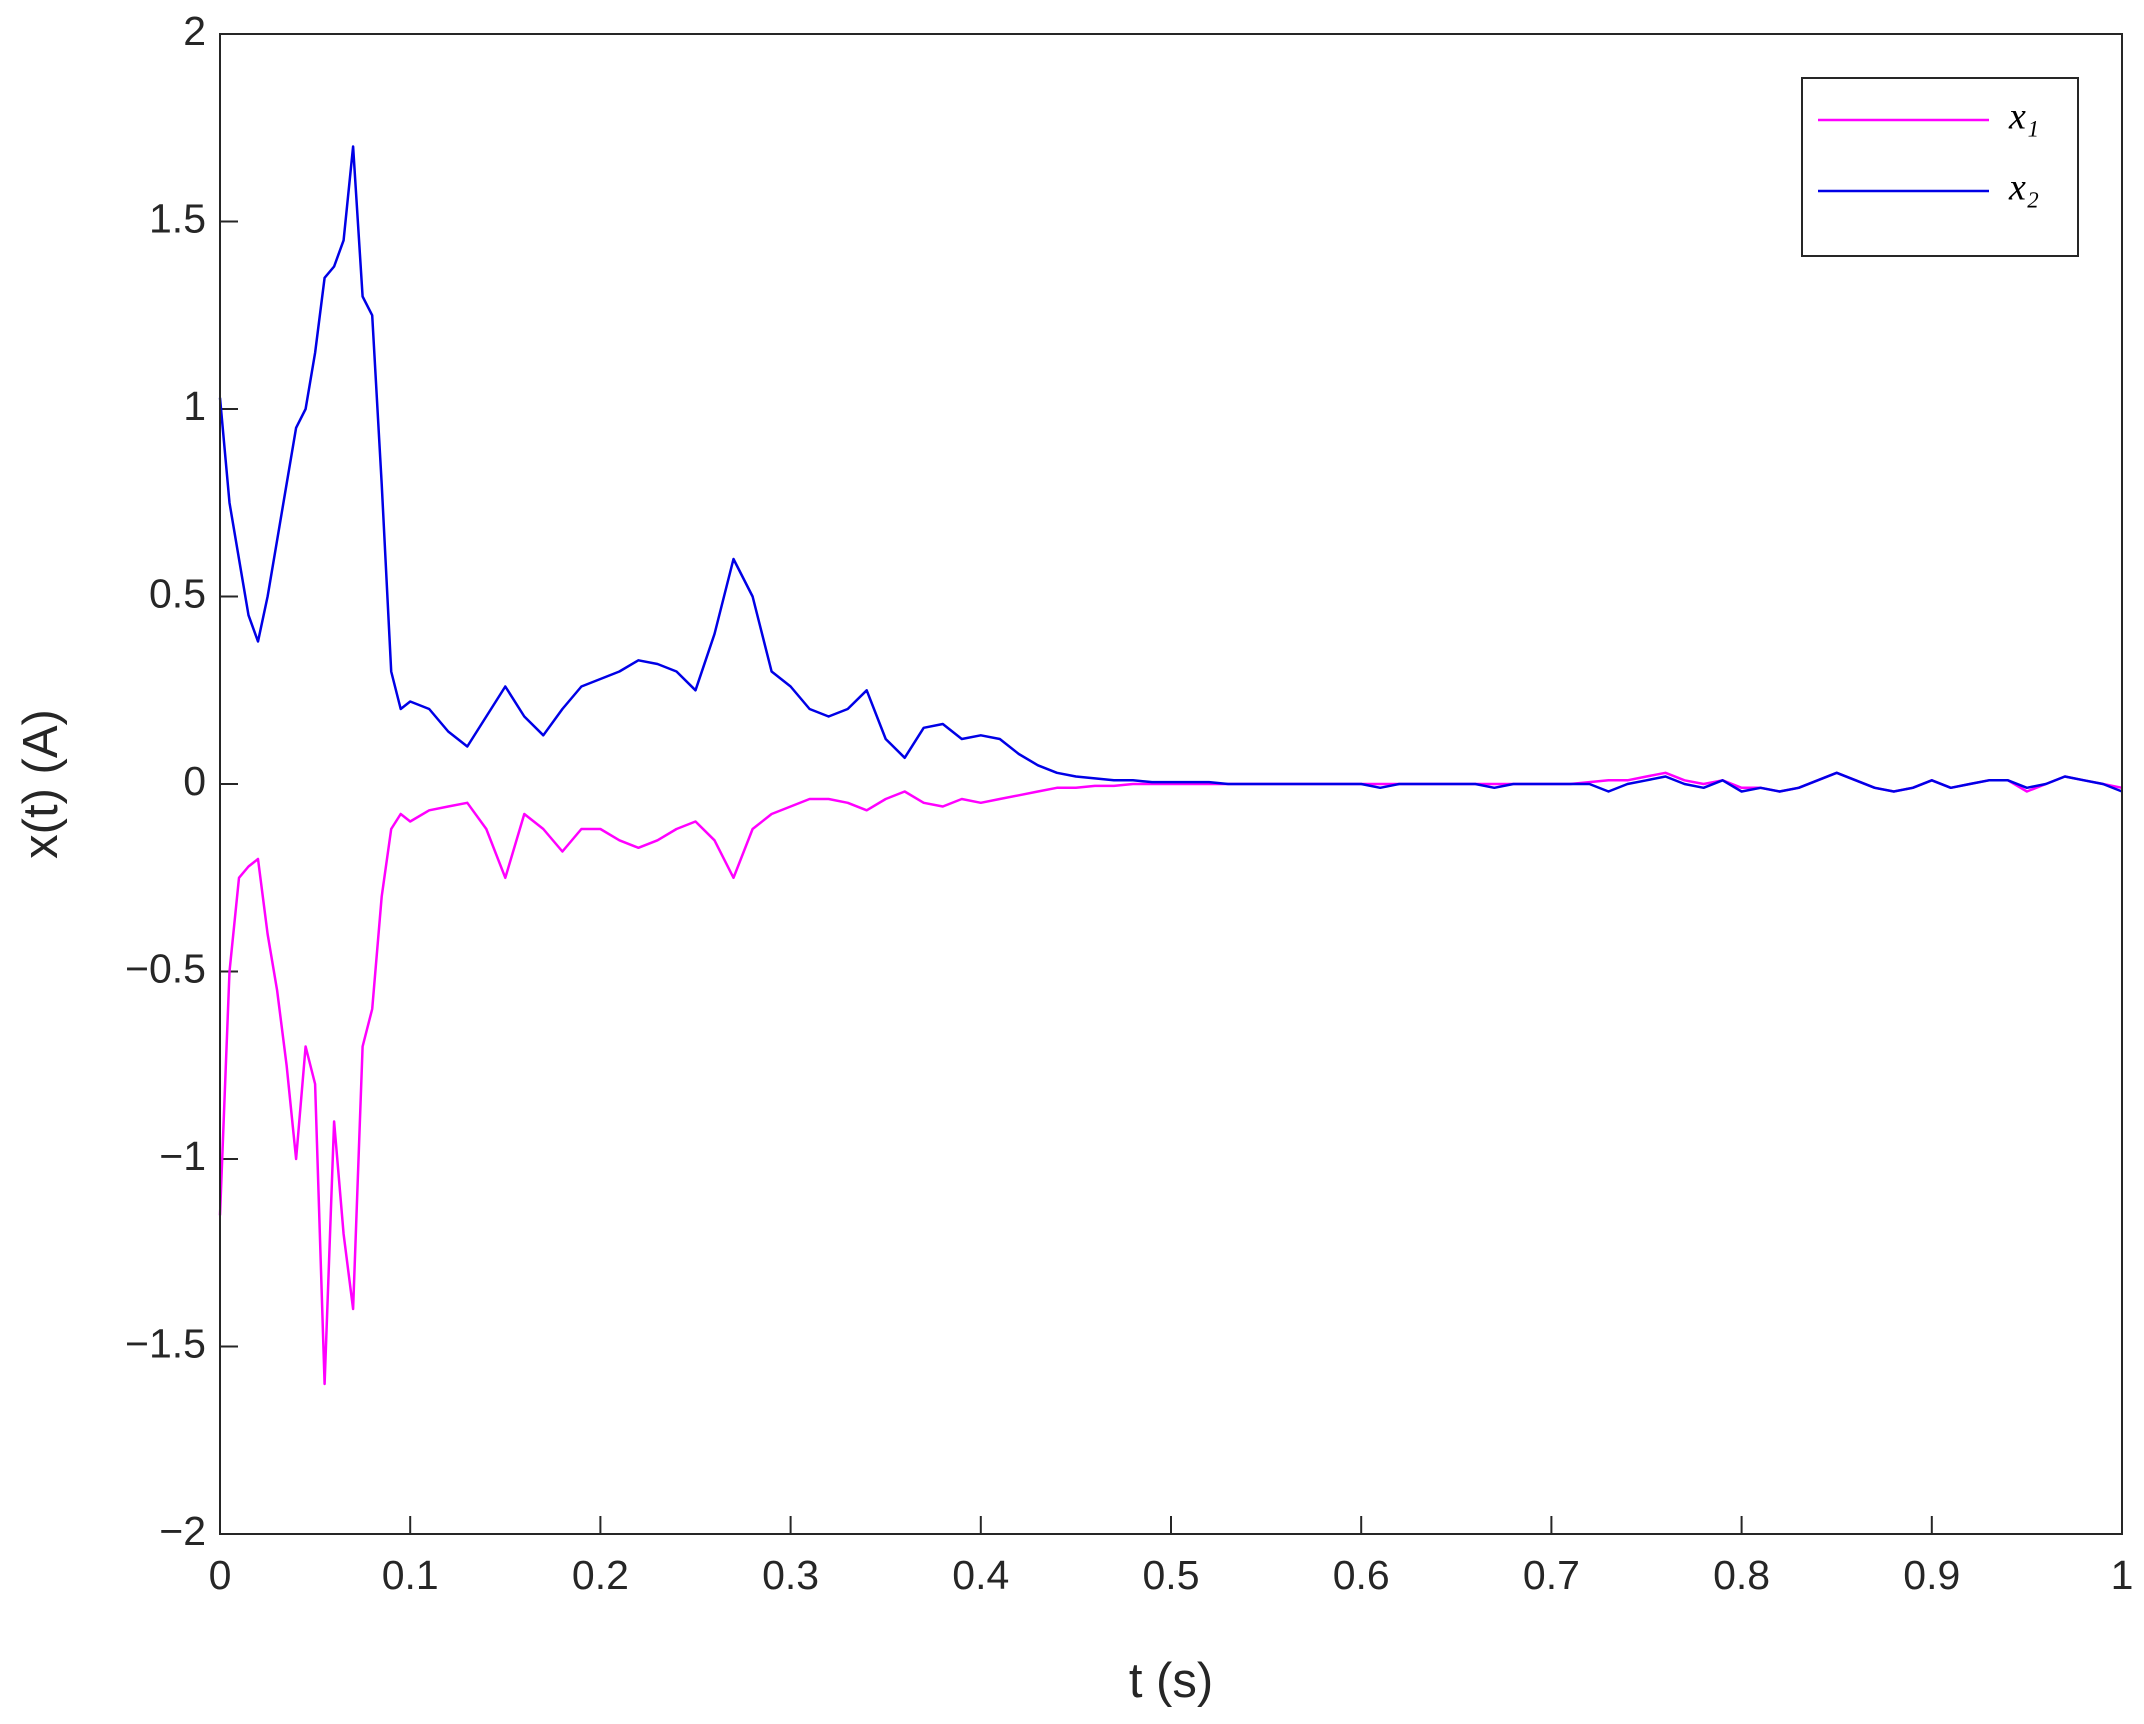 This screenshot has height=1724, width=2144. Describe the element at coordinates (177, 218) in the screenshot. I see `y-tick-label: 1.5` at that location.